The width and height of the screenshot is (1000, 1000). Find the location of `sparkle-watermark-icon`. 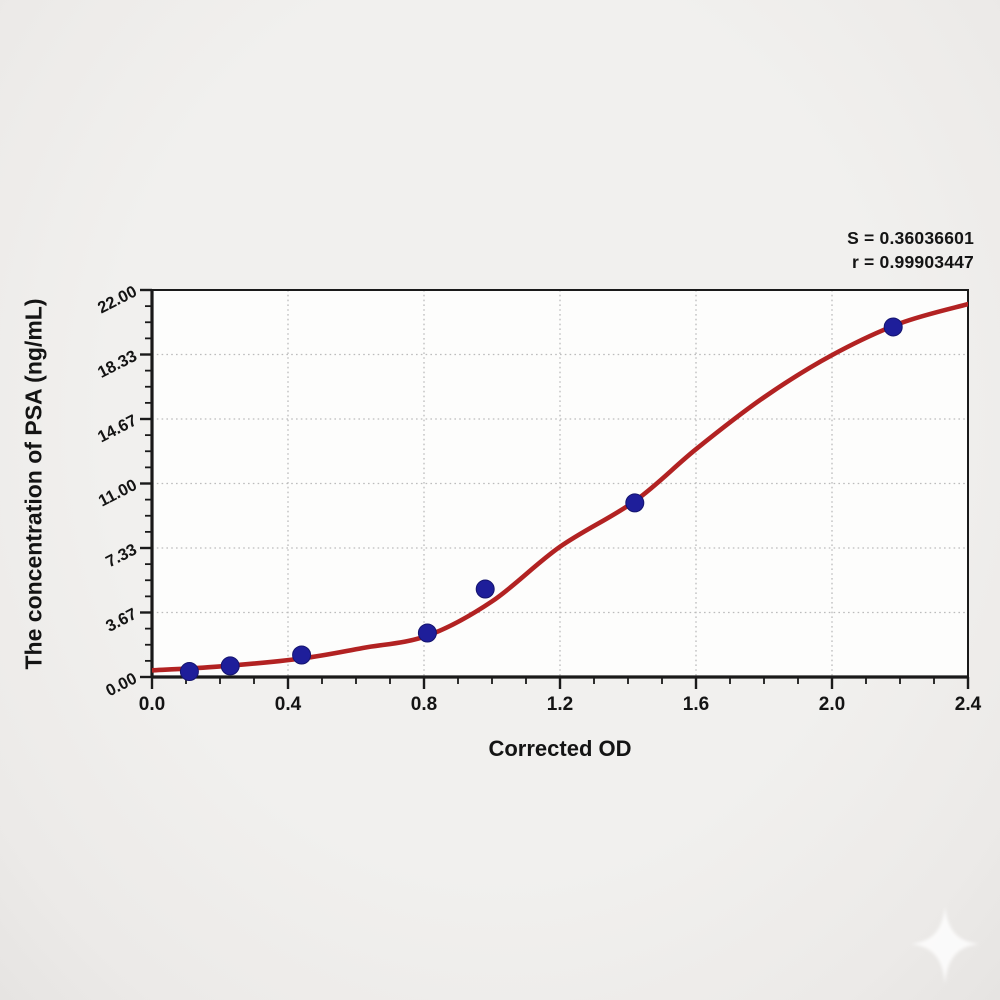

sparkle-watermark-icon is located at coordinates (945, 945).